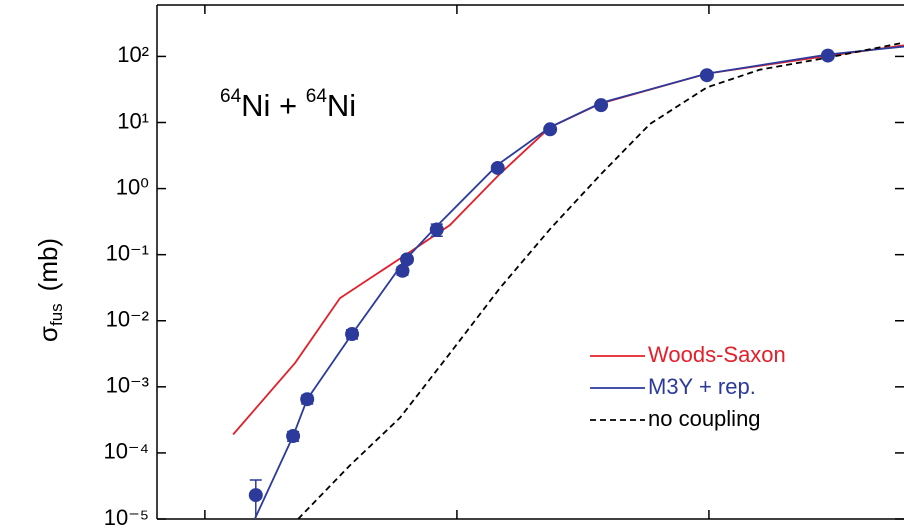 Image resolution: width=904 pixels, height=532 pixels. What do you see at coordinates (133, 120) in the screenshot?
I see `y-tick-label: 10¹` at bounding box center [133, 120].